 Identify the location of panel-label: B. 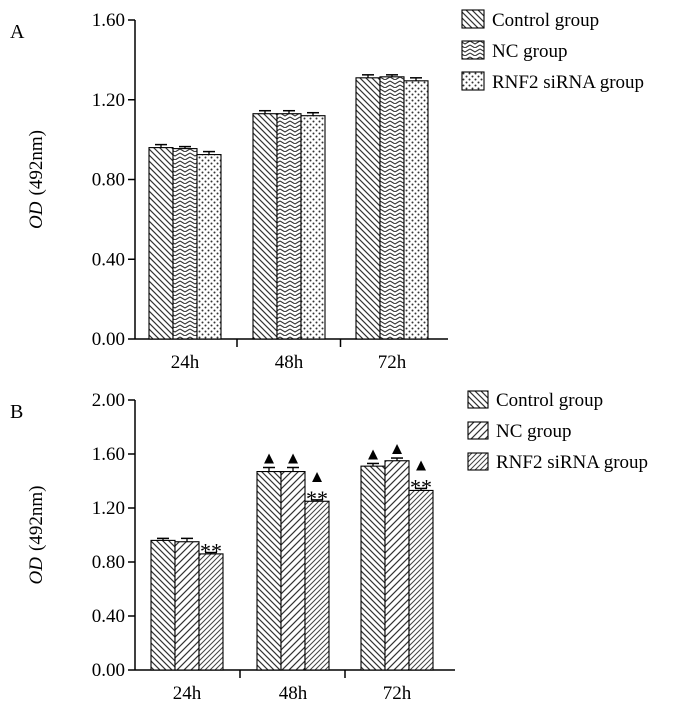
(16, 412).